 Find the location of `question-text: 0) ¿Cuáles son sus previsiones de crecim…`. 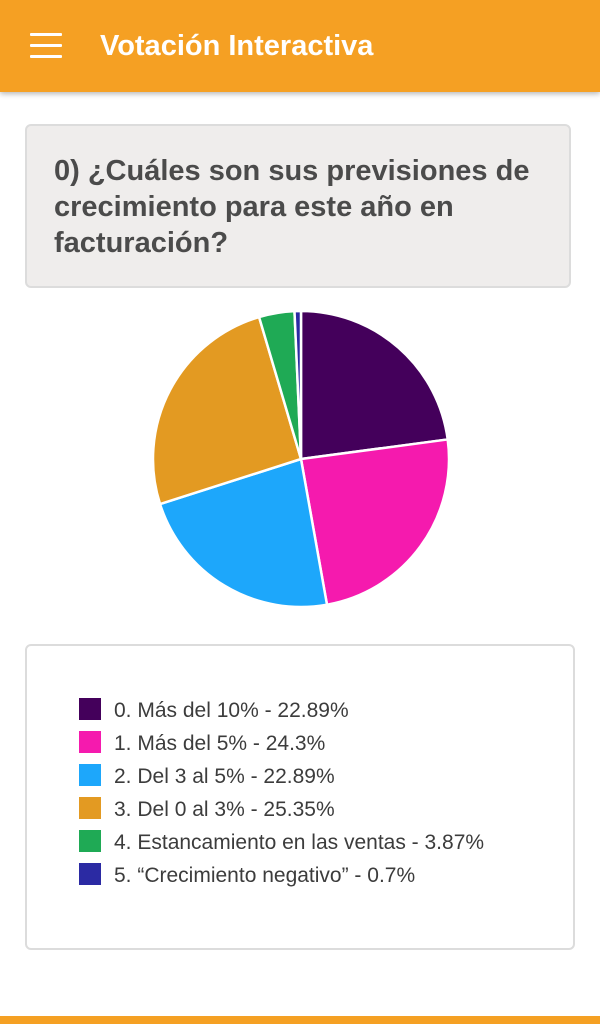

question-text: 0) ¿Cuáles son sus previsiones de crecim… is located at coordinates (292, 207).